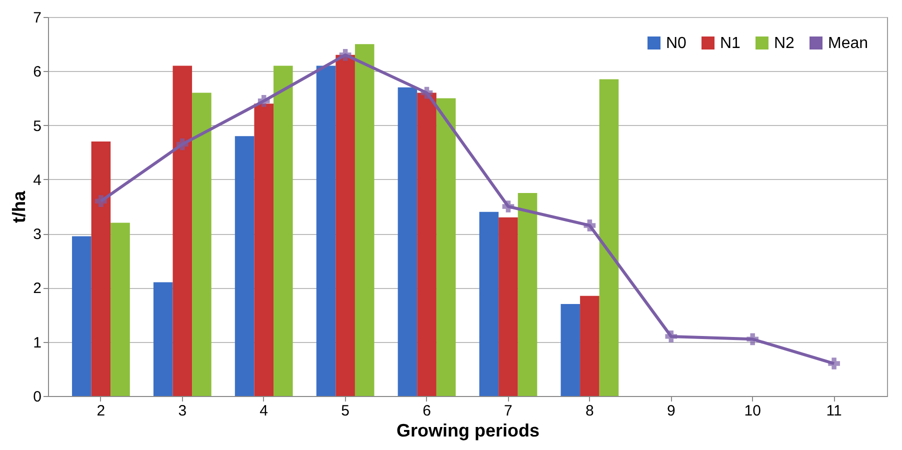 The height and width of the screenshot is (450, 902). I want to click on x-tick-label: 10, so click(752, 411).